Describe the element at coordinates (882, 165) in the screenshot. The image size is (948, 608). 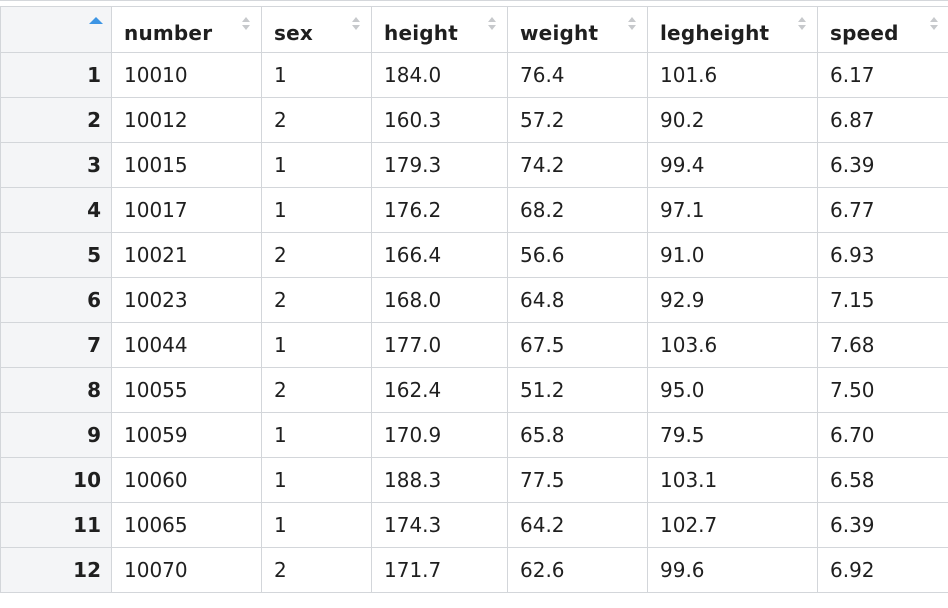
I see `cell-speed: 6.39` at that location.